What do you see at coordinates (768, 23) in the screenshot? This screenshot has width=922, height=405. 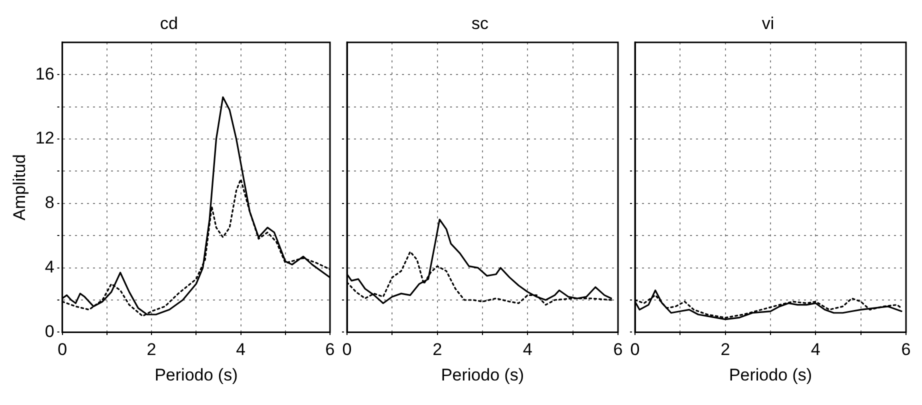 I see `chart-title: vi` at bounding box center [768, 23].